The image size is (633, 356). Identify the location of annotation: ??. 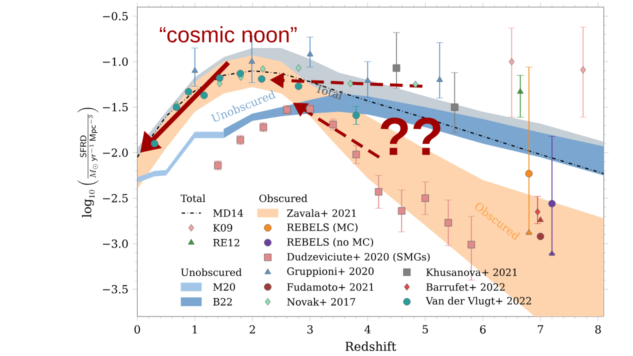
(410, 137).